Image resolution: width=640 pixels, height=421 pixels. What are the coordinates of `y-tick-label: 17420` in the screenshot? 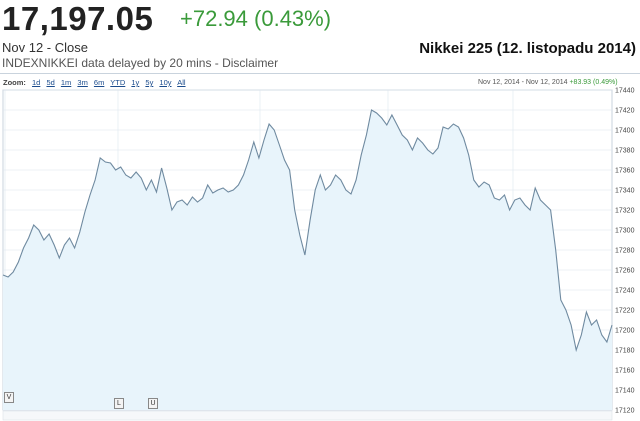 It's located at (625, 111).